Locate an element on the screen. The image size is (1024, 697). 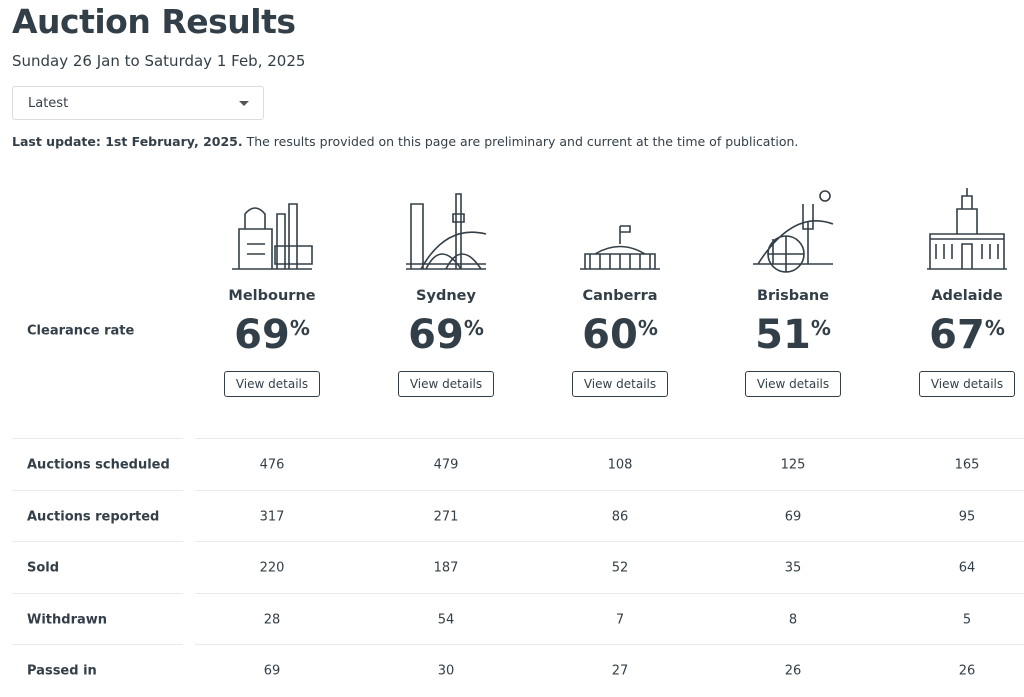
dropdown-label: Latest is located at coordinates (48, 103).